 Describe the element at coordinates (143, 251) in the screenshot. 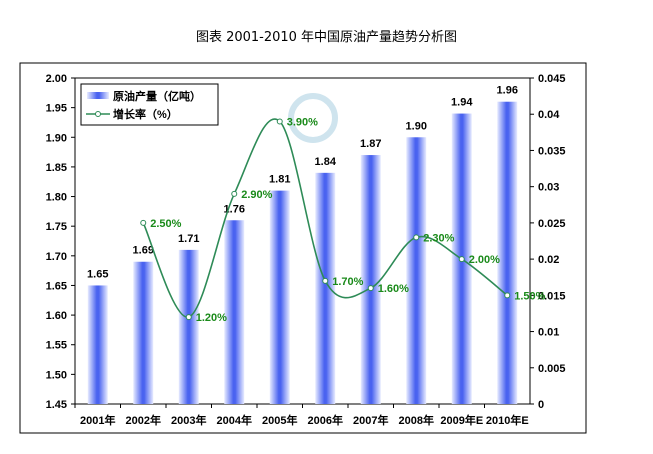

I see `bar-value-label: 1.69` at that location.